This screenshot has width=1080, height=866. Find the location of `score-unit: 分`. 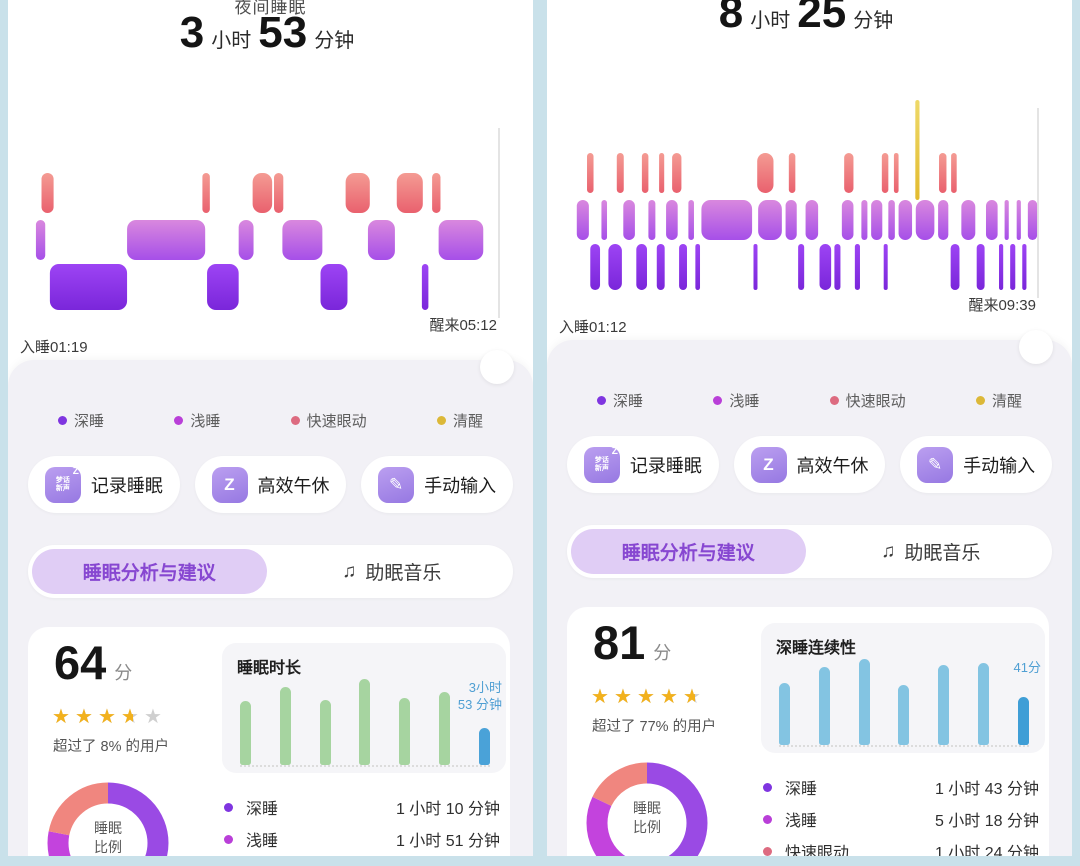

score-unit: 分 is located at coordinates (123, 673).